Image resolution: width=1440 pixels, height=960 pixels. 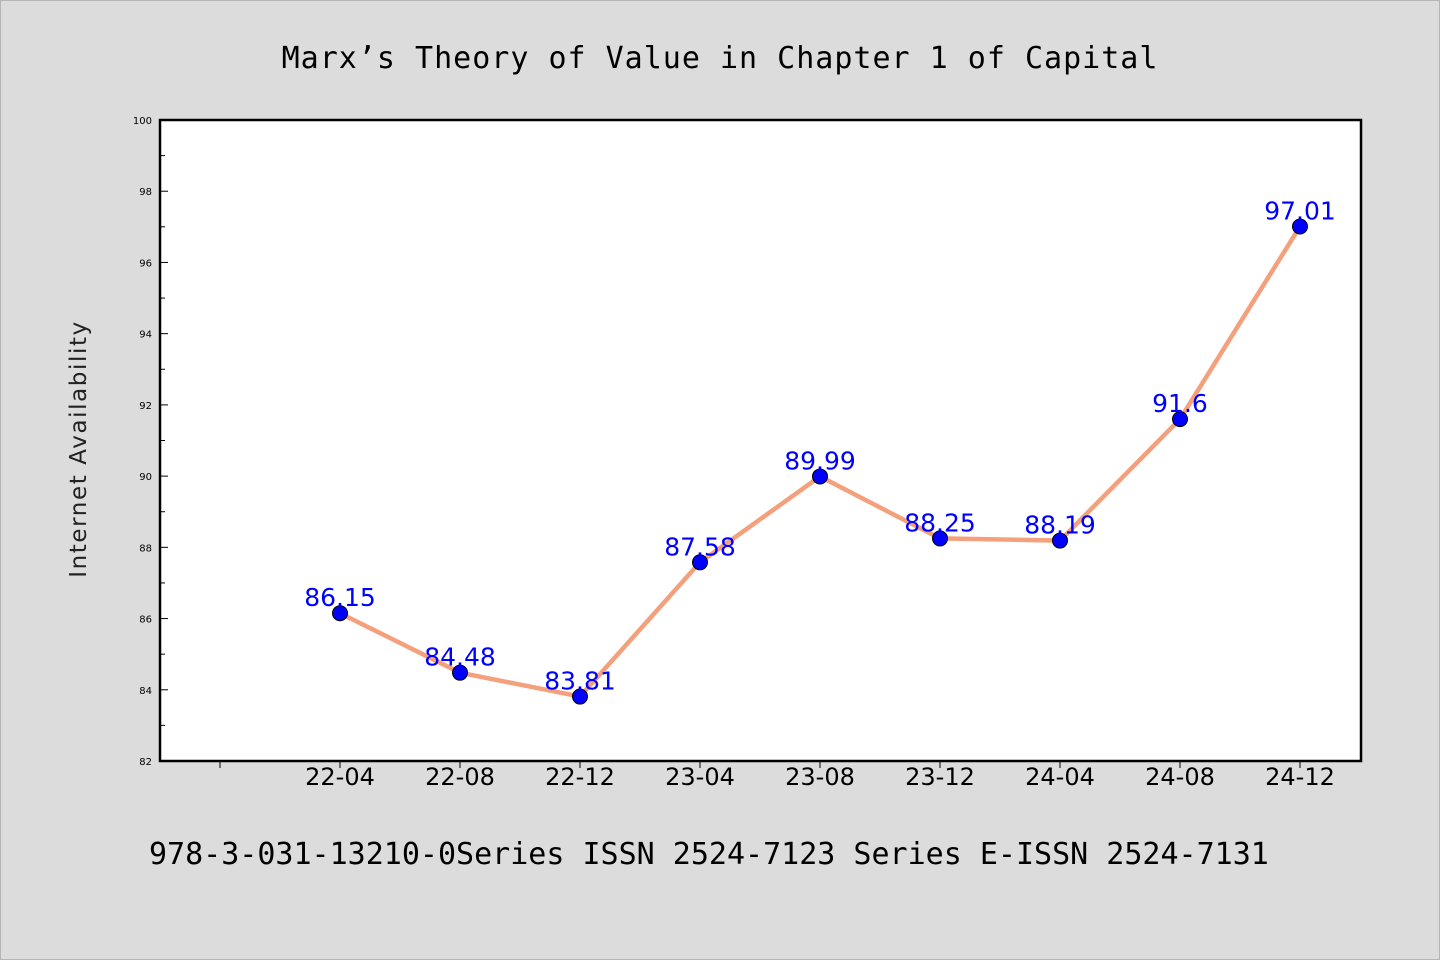 What do you see at coordinates (145, 192) in the screenshot?
I see `y-tick-label: 98` at bounding box center [145, 192].